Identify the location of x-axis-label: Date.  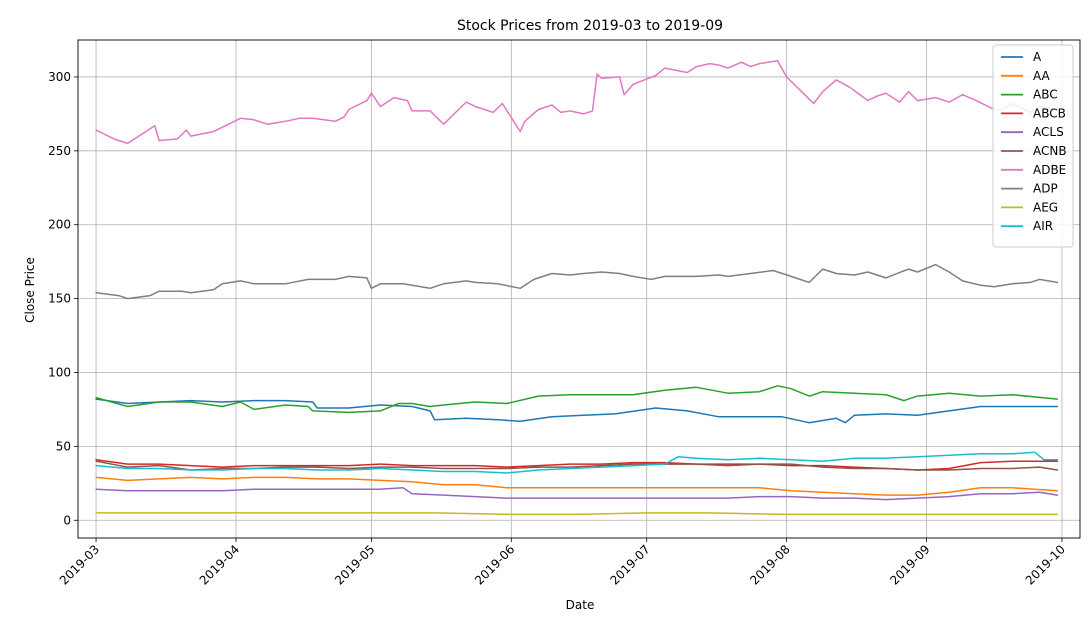
(580, 605).